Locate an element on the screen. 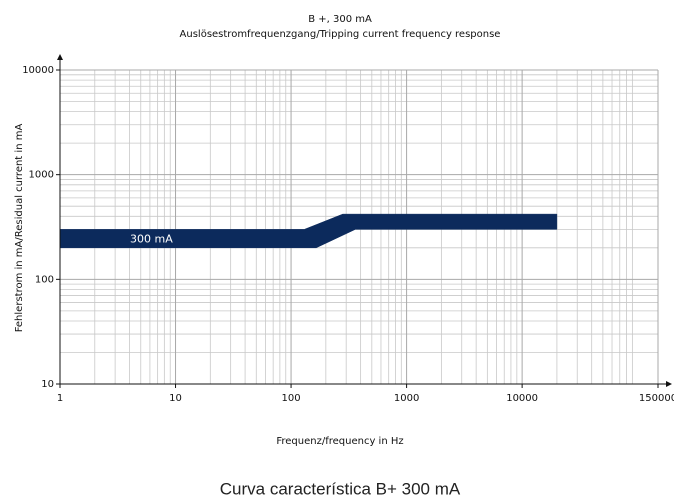 The image size is (674, 504). y-tick-label: 1000 is located at coordinates (41, 175).